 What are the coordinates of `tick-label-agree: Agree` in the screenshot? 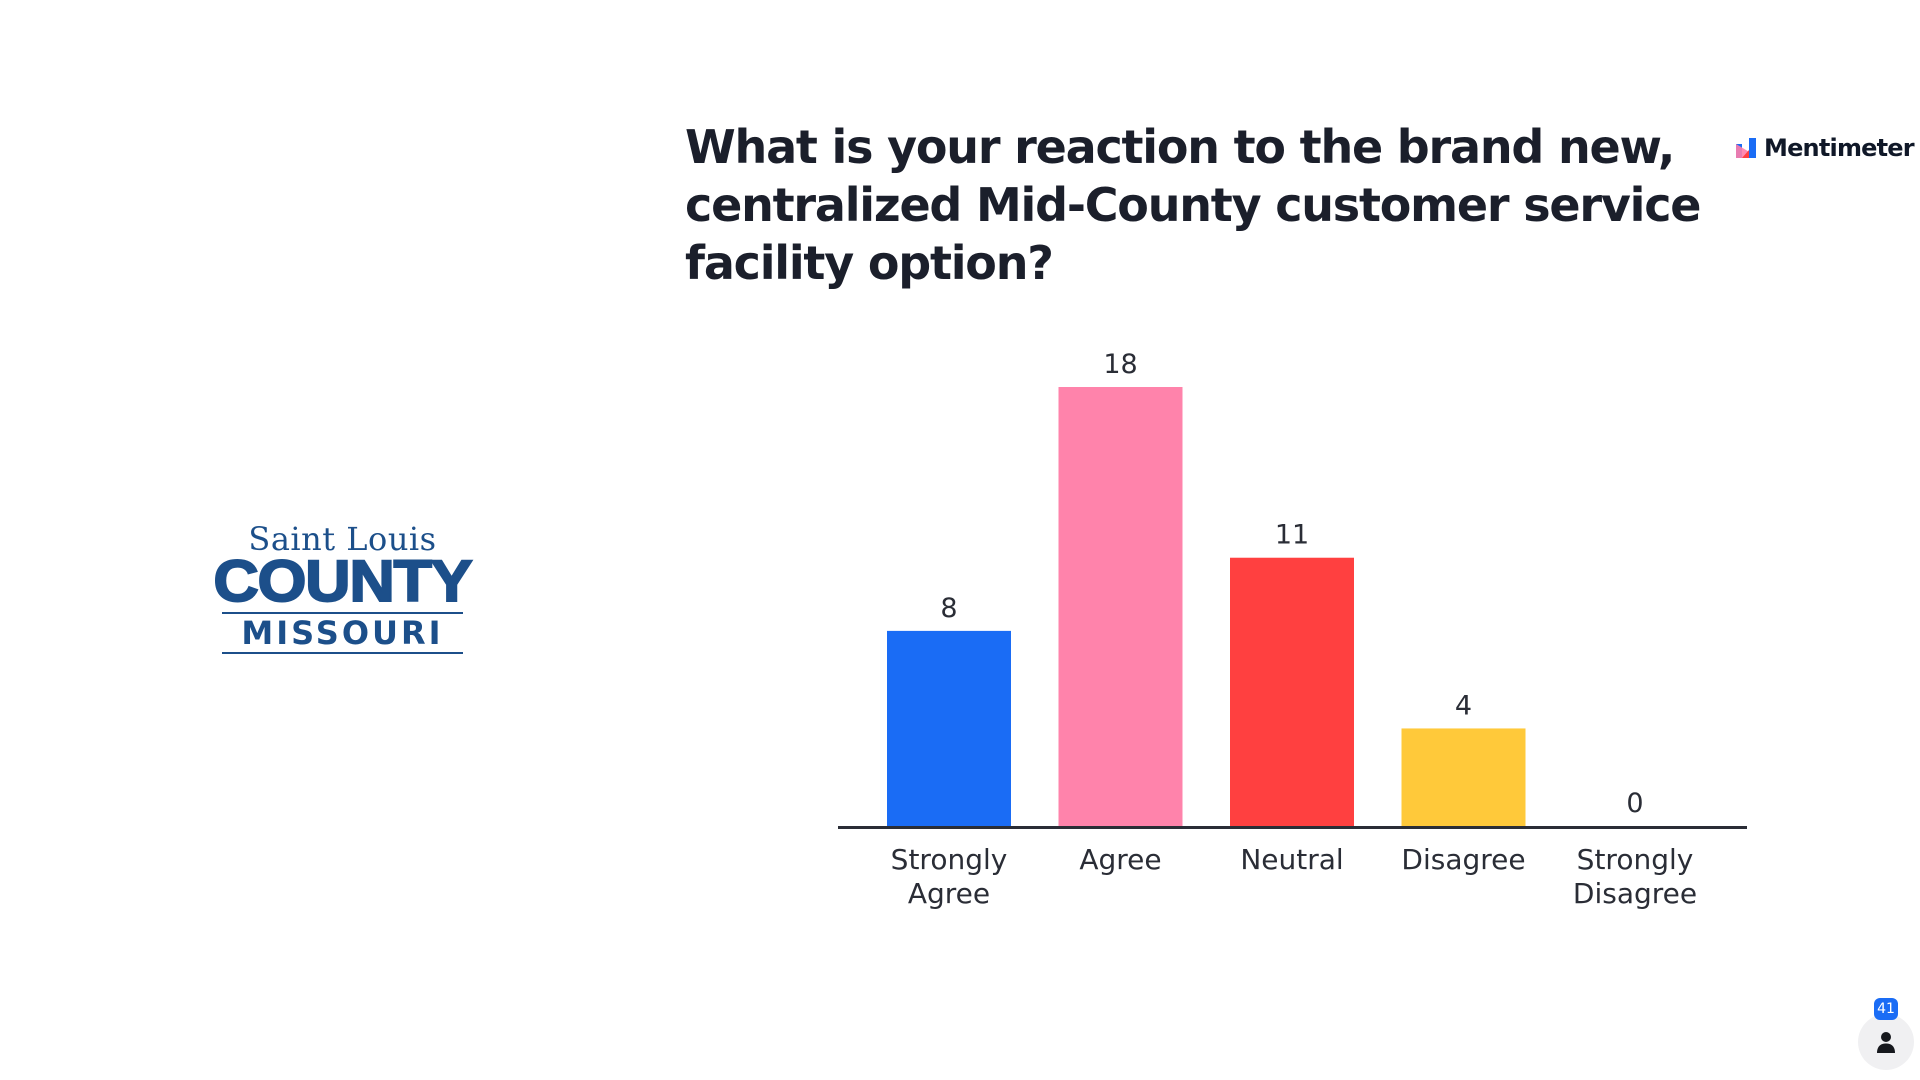 It's located at (1120, 859).